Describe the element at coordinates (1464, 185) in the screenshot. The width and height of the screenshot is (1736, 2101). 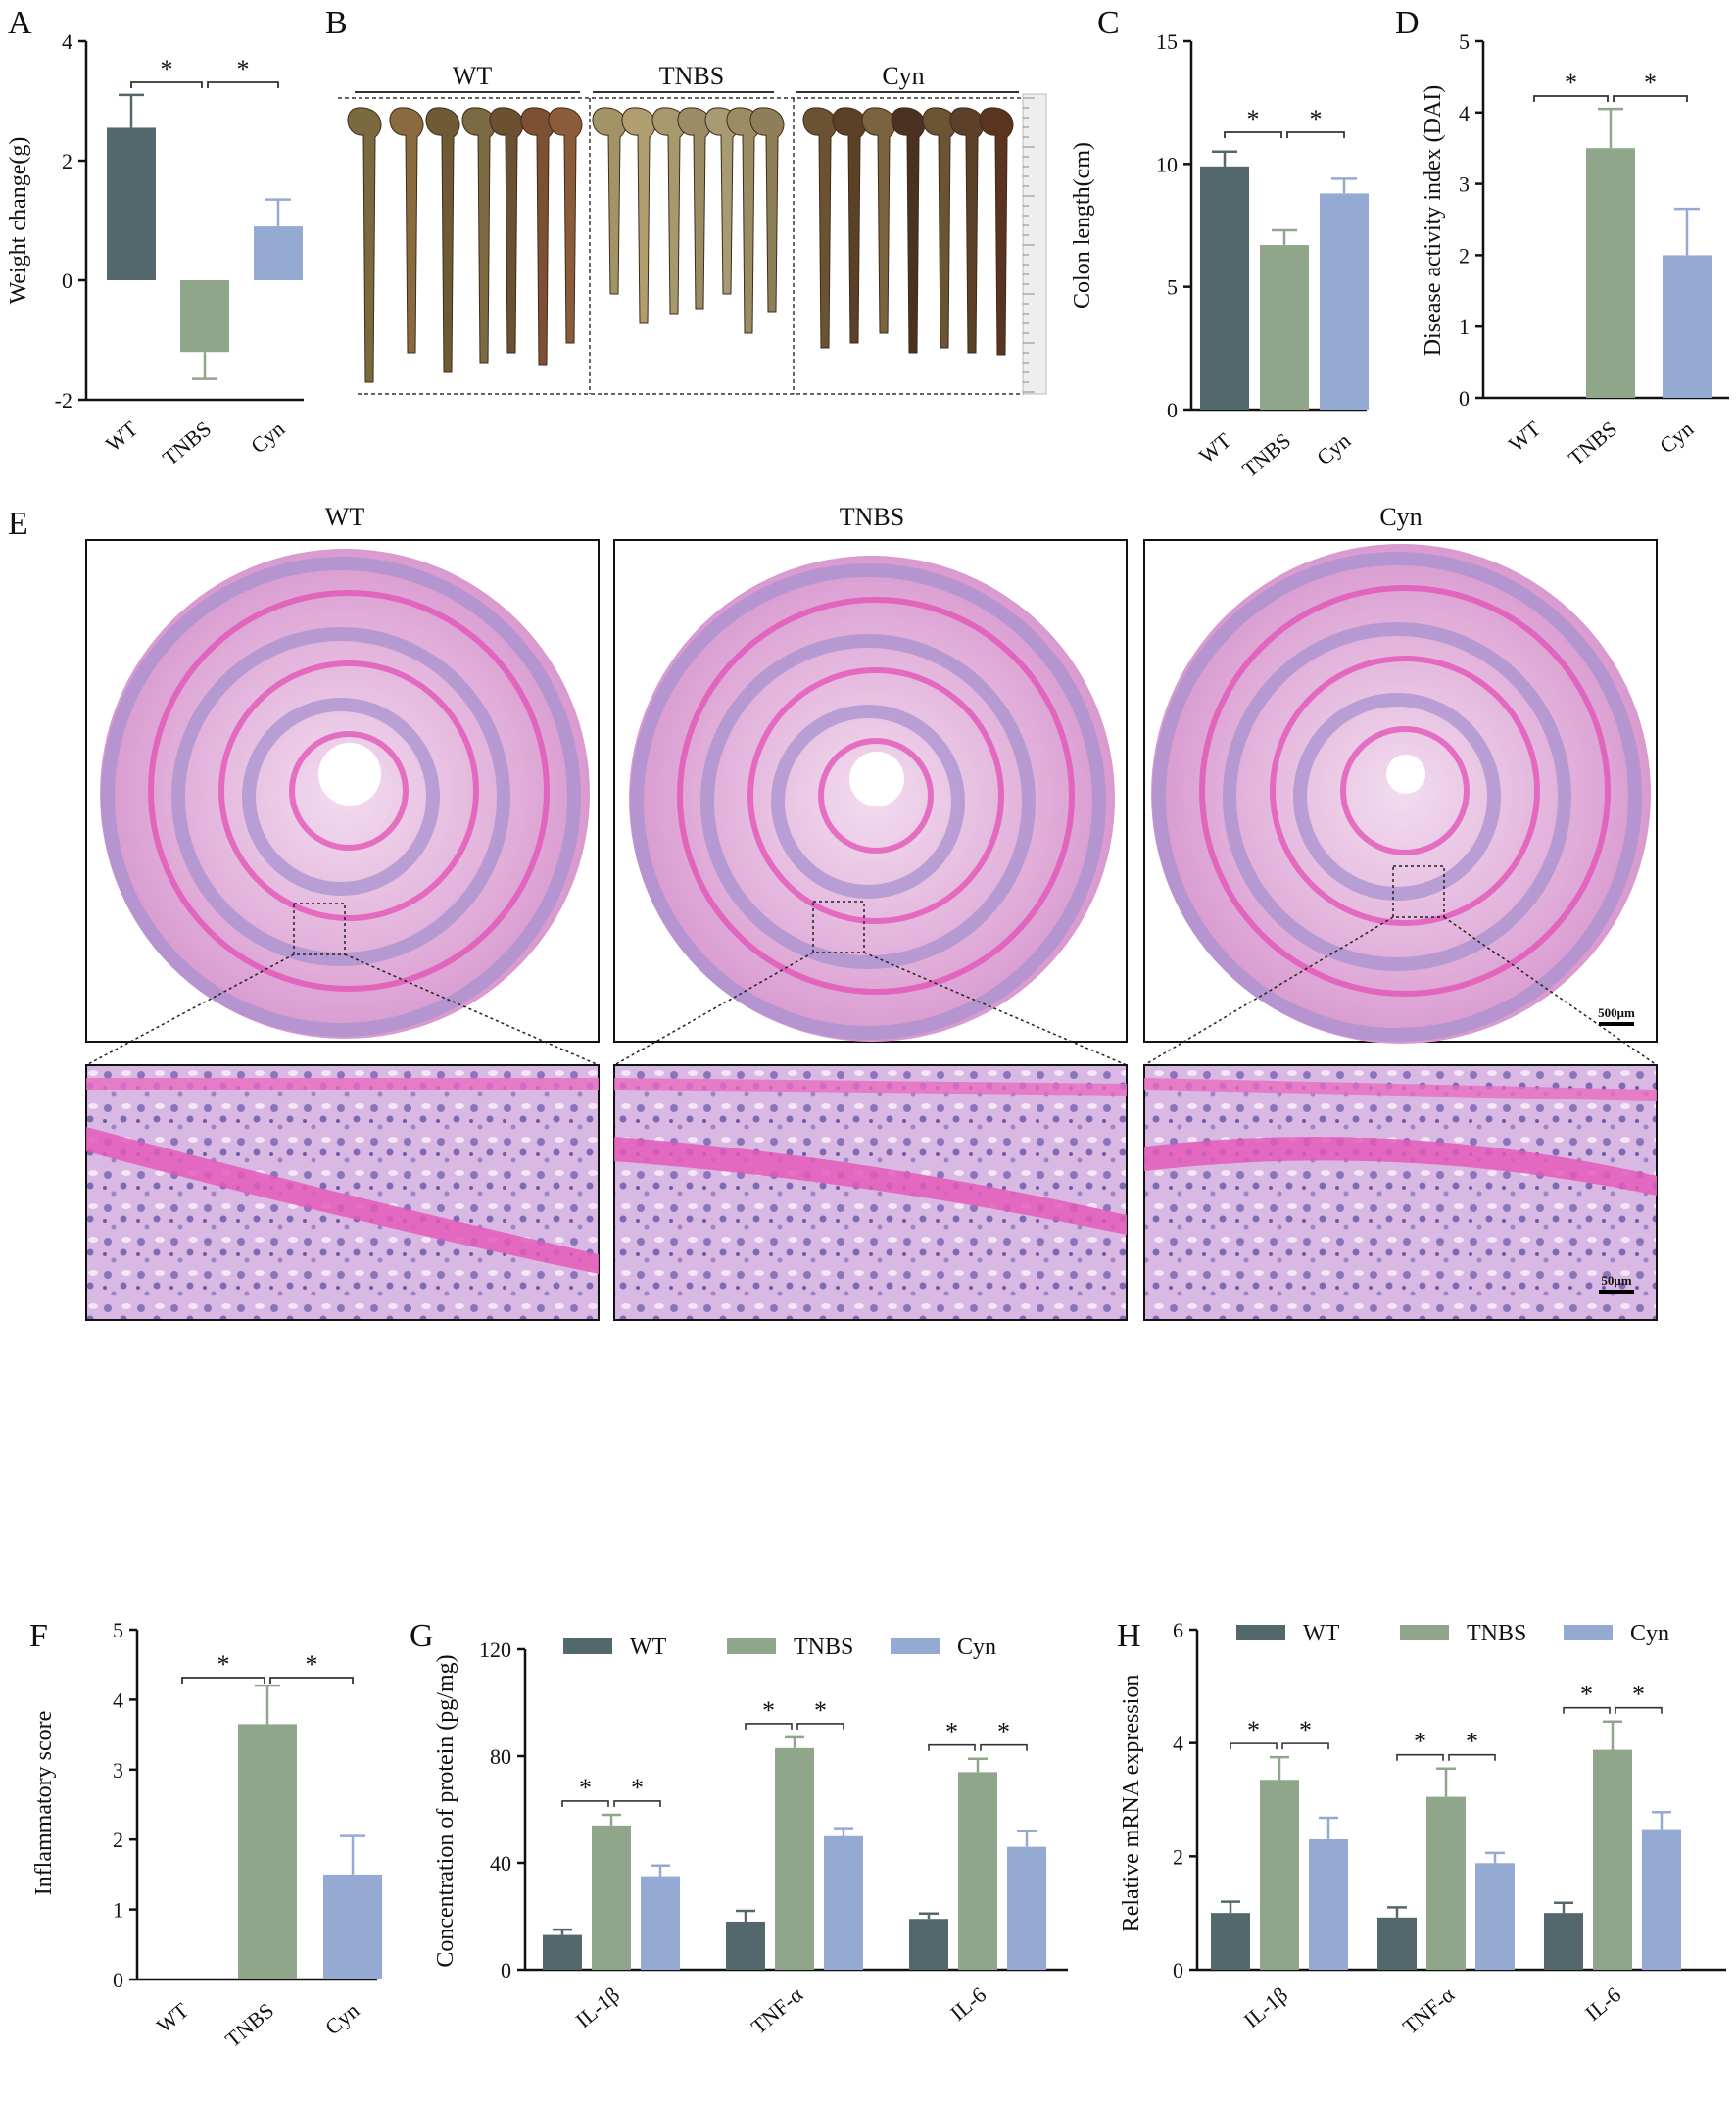
I see `y-tick-label: 3` at that location.